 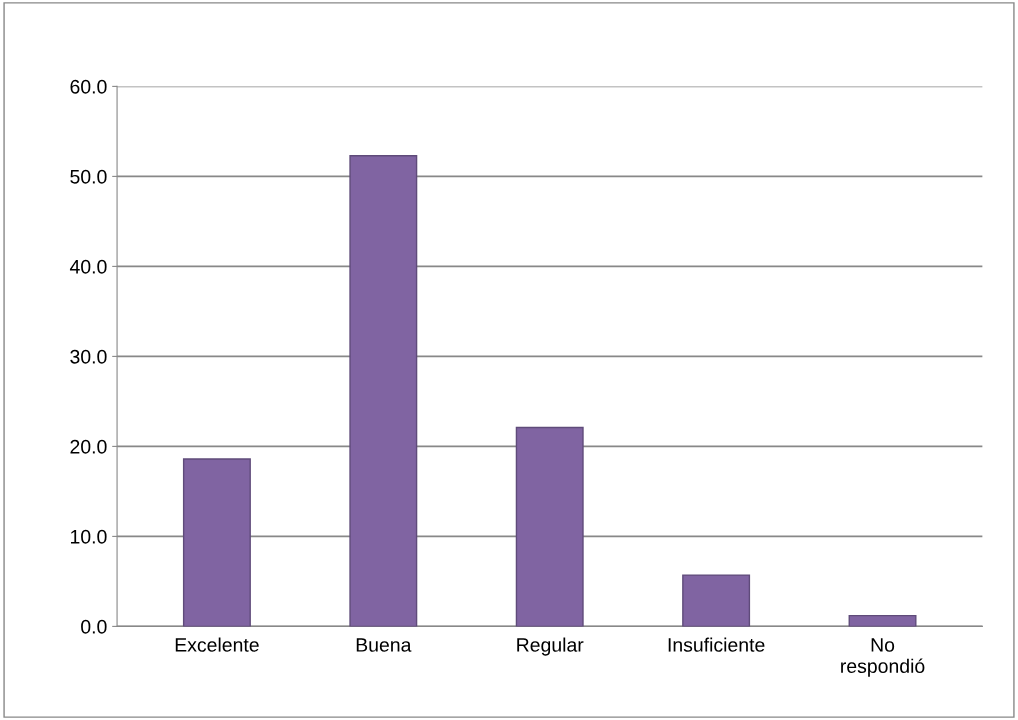 I want to click on x-tick-label: Excelente, so click(x=217, y=644).